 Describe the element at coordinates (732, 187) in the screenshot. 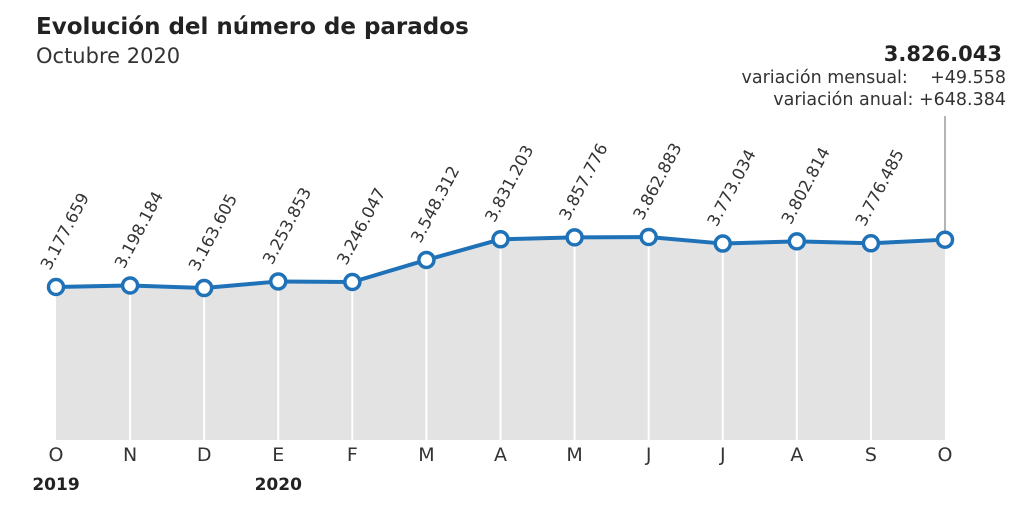

I see `data-label: 3.773.034` at that location.